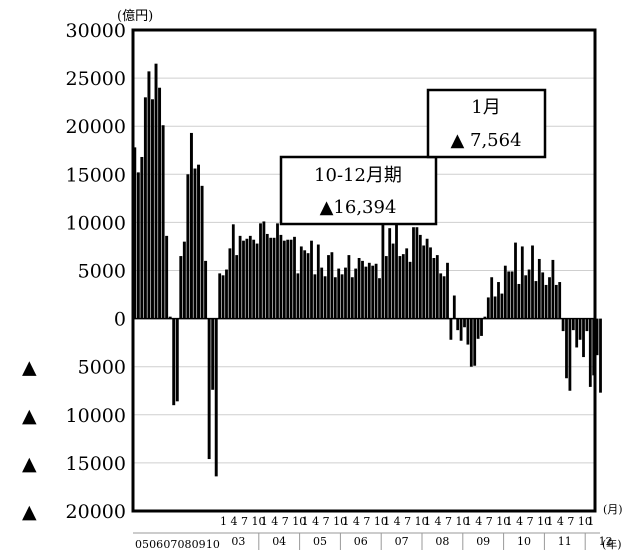 The width and height of the screenshot is (641, 550). What do you see at coordinates (238, 541) in the screenshot?
I see `x-year-label: 03` at bounding box center [238, 541].